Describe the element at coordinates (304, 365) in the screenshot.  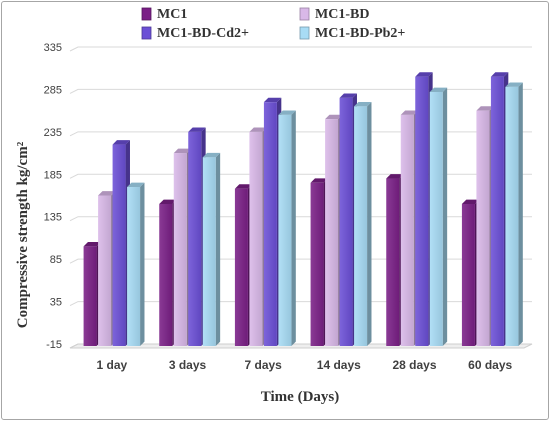
I see `x-tick-labels: 1 day 3 days 7 days 14 days 28 days 60 days` at that location.